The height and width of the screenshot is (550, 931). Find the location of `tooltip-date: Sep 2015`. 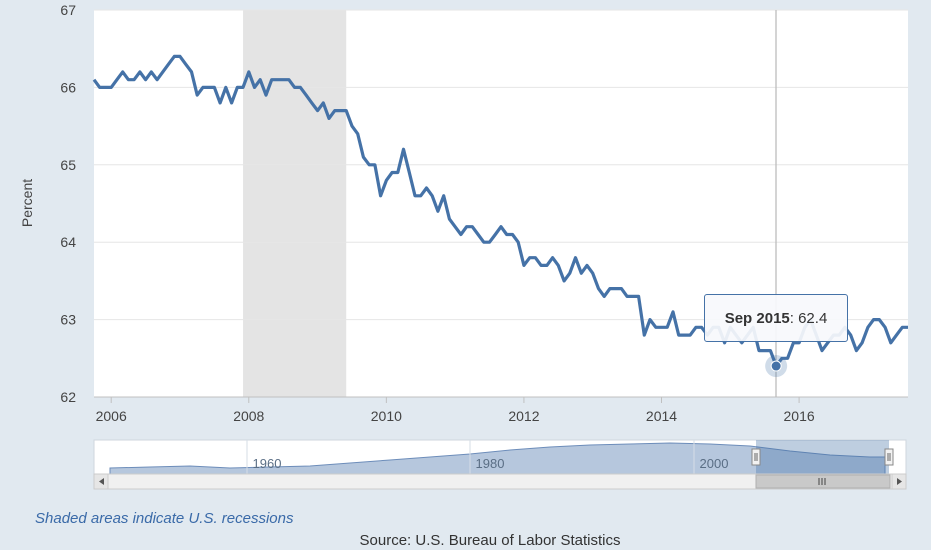

tooltip-date: Sep 2015 is located at coordinates (757, 318).